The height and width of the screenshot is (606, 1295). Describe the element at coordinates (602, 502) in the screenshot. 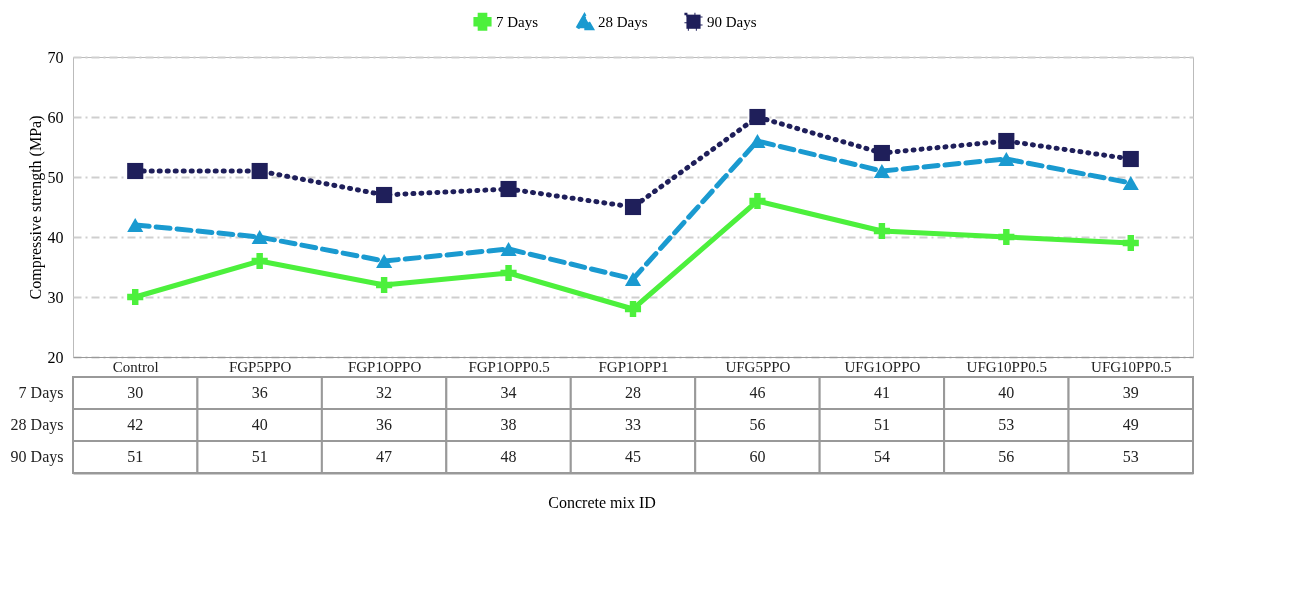

I see `text: Concrete mix ID` at that location.